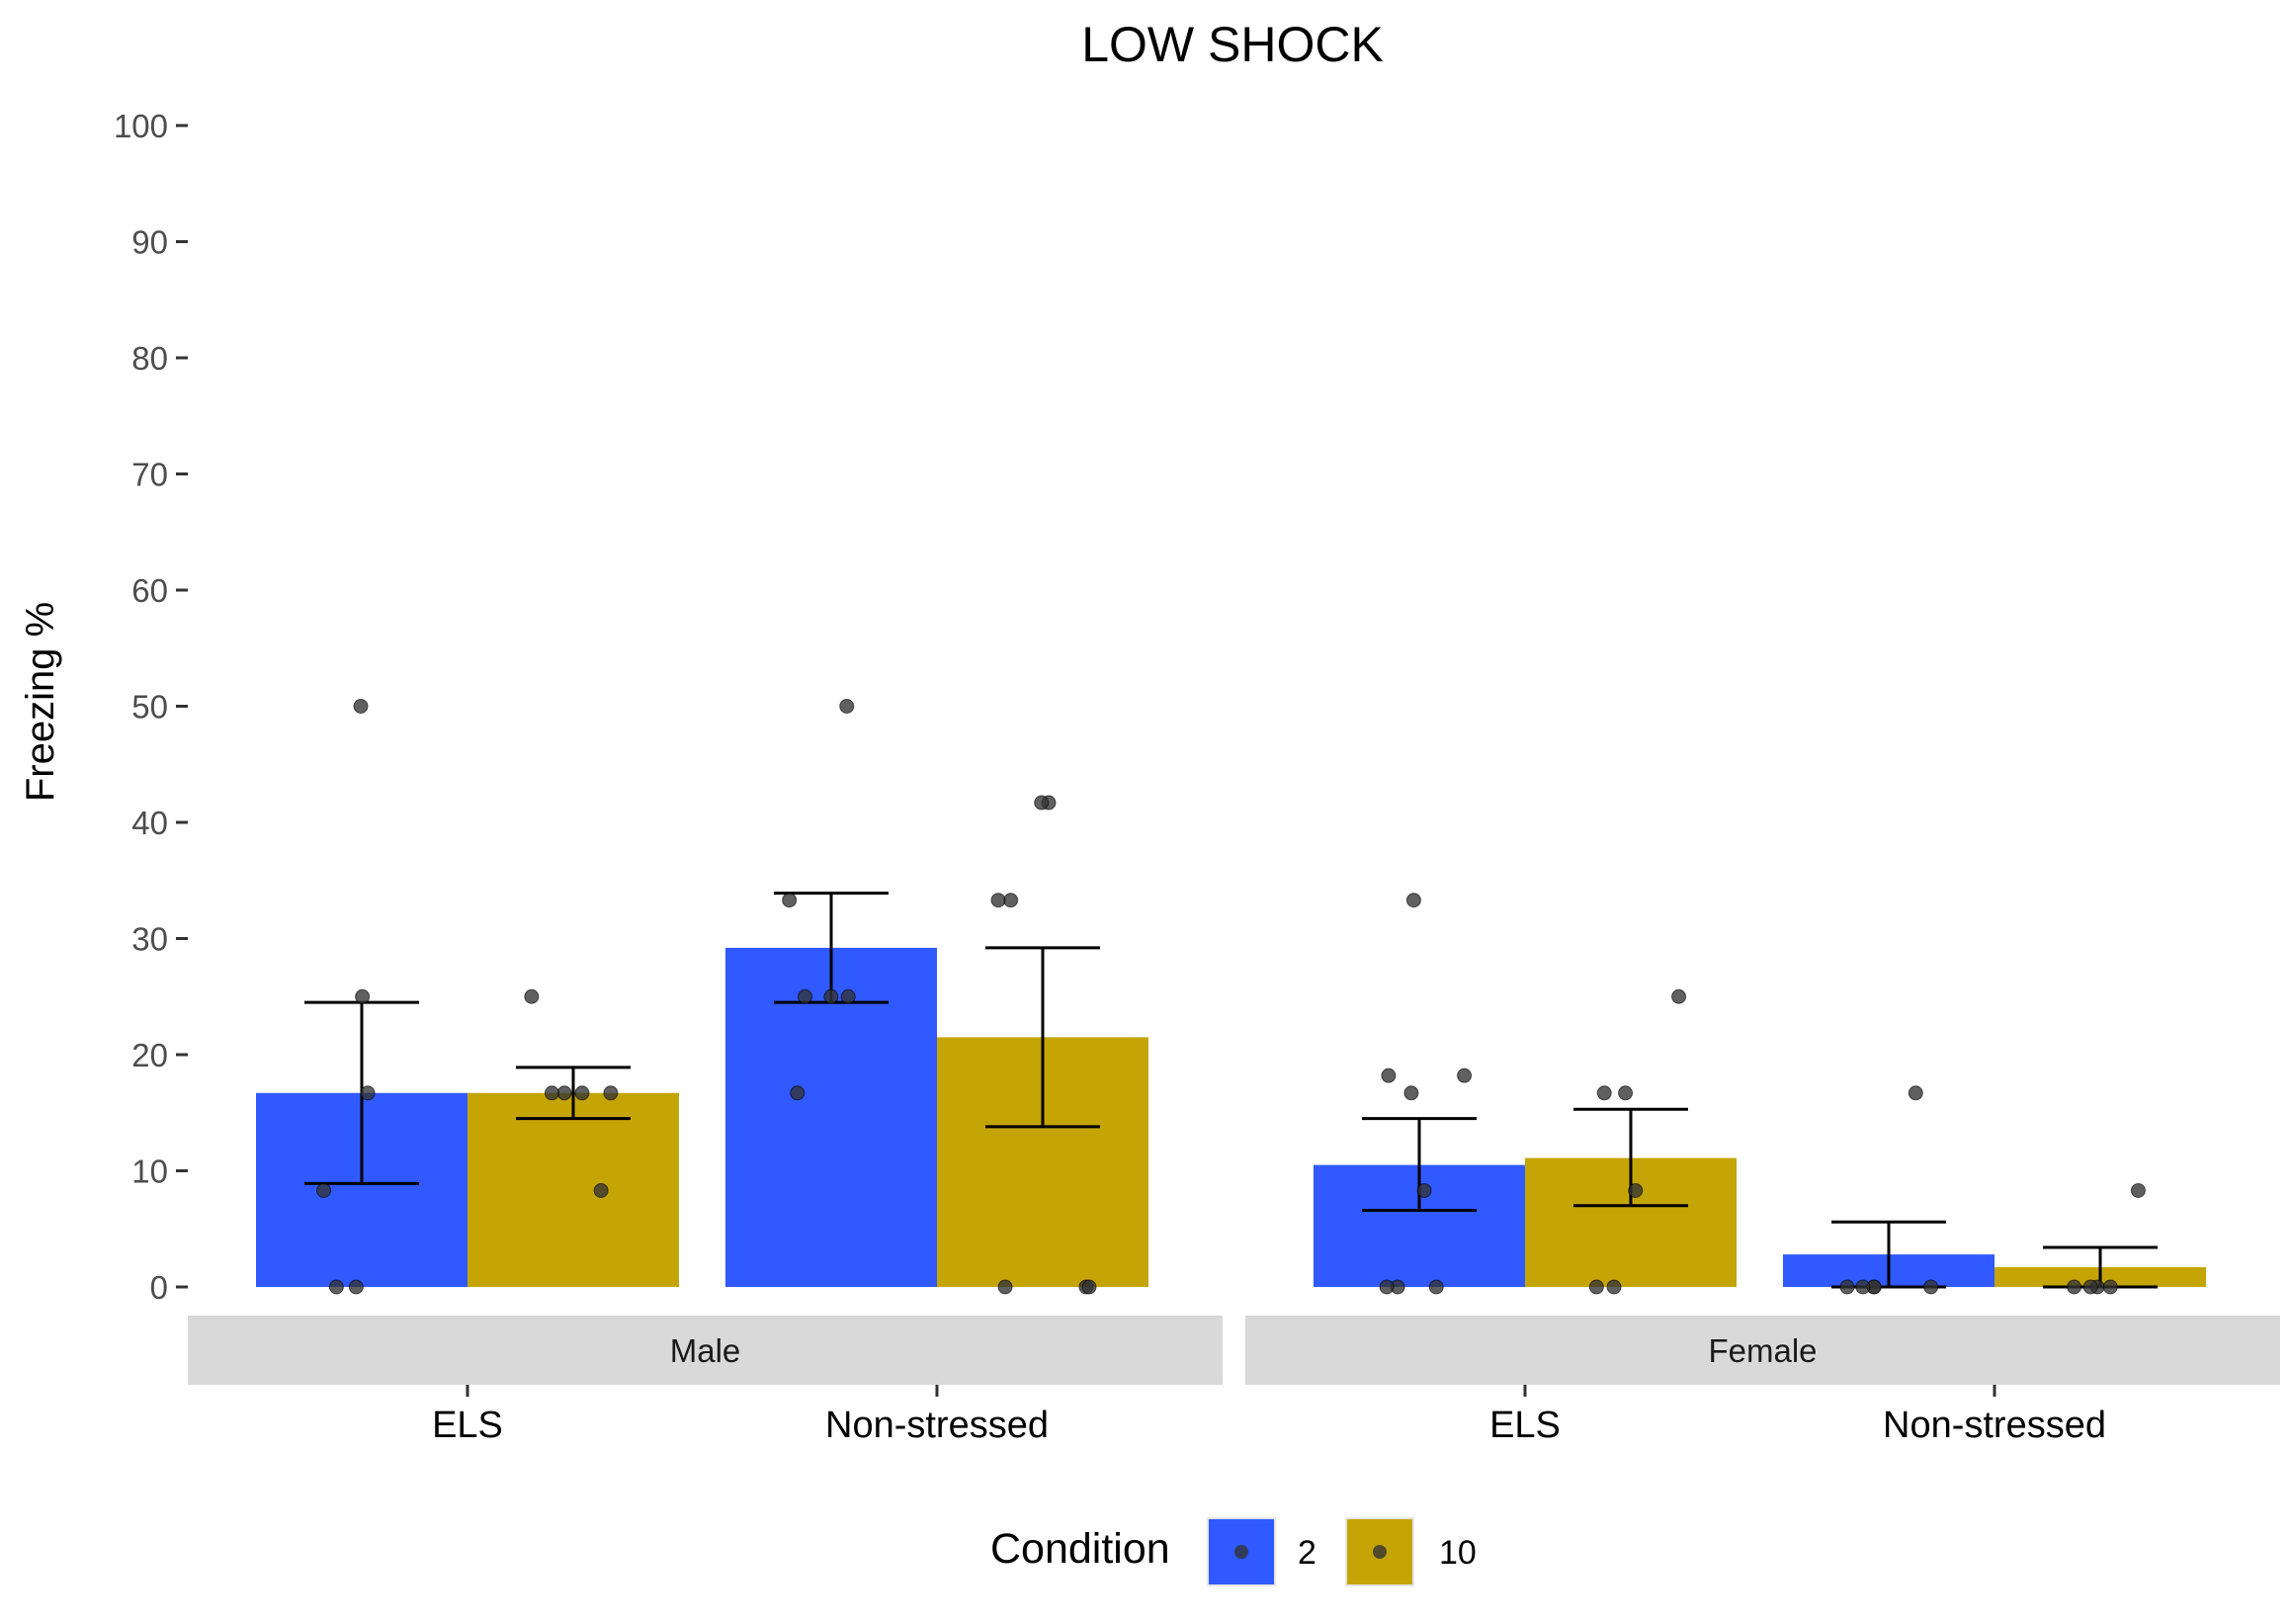 The width and height of the screenshot is (2291, 1624). Describe the element at coordinates (149, 358) in the screenshot. I see `y-tick-label: 80` at that location.